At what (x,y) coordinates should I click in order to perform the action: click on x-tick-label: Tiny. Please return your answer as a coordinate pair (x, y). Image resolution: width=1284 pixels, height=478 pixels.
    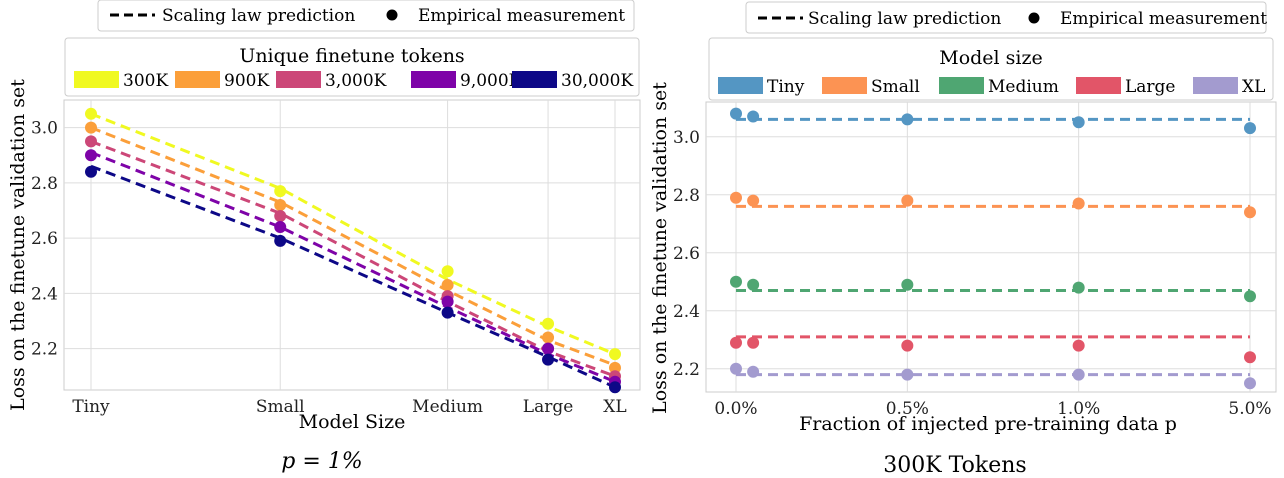
    Looking at the image, I should click on (91, 407).